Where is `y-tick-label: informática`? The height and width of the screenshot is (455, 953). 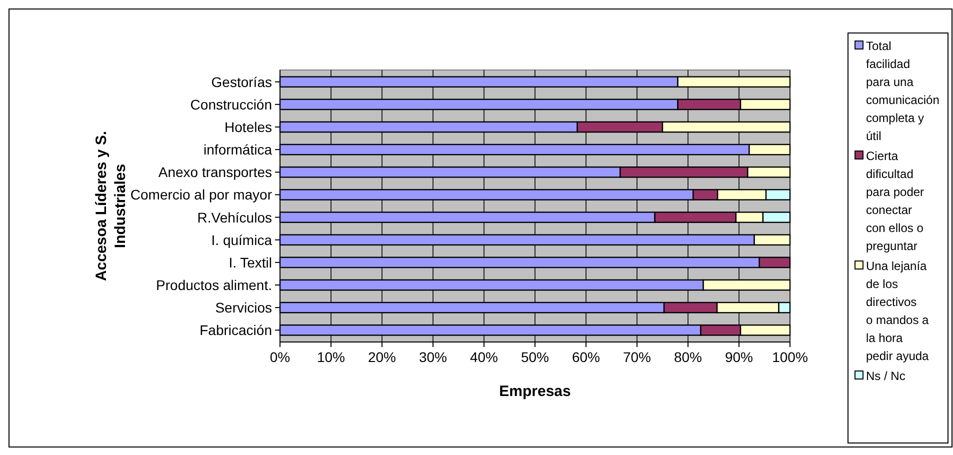
y-tick-label: informática is located at coordinates (238, 150).